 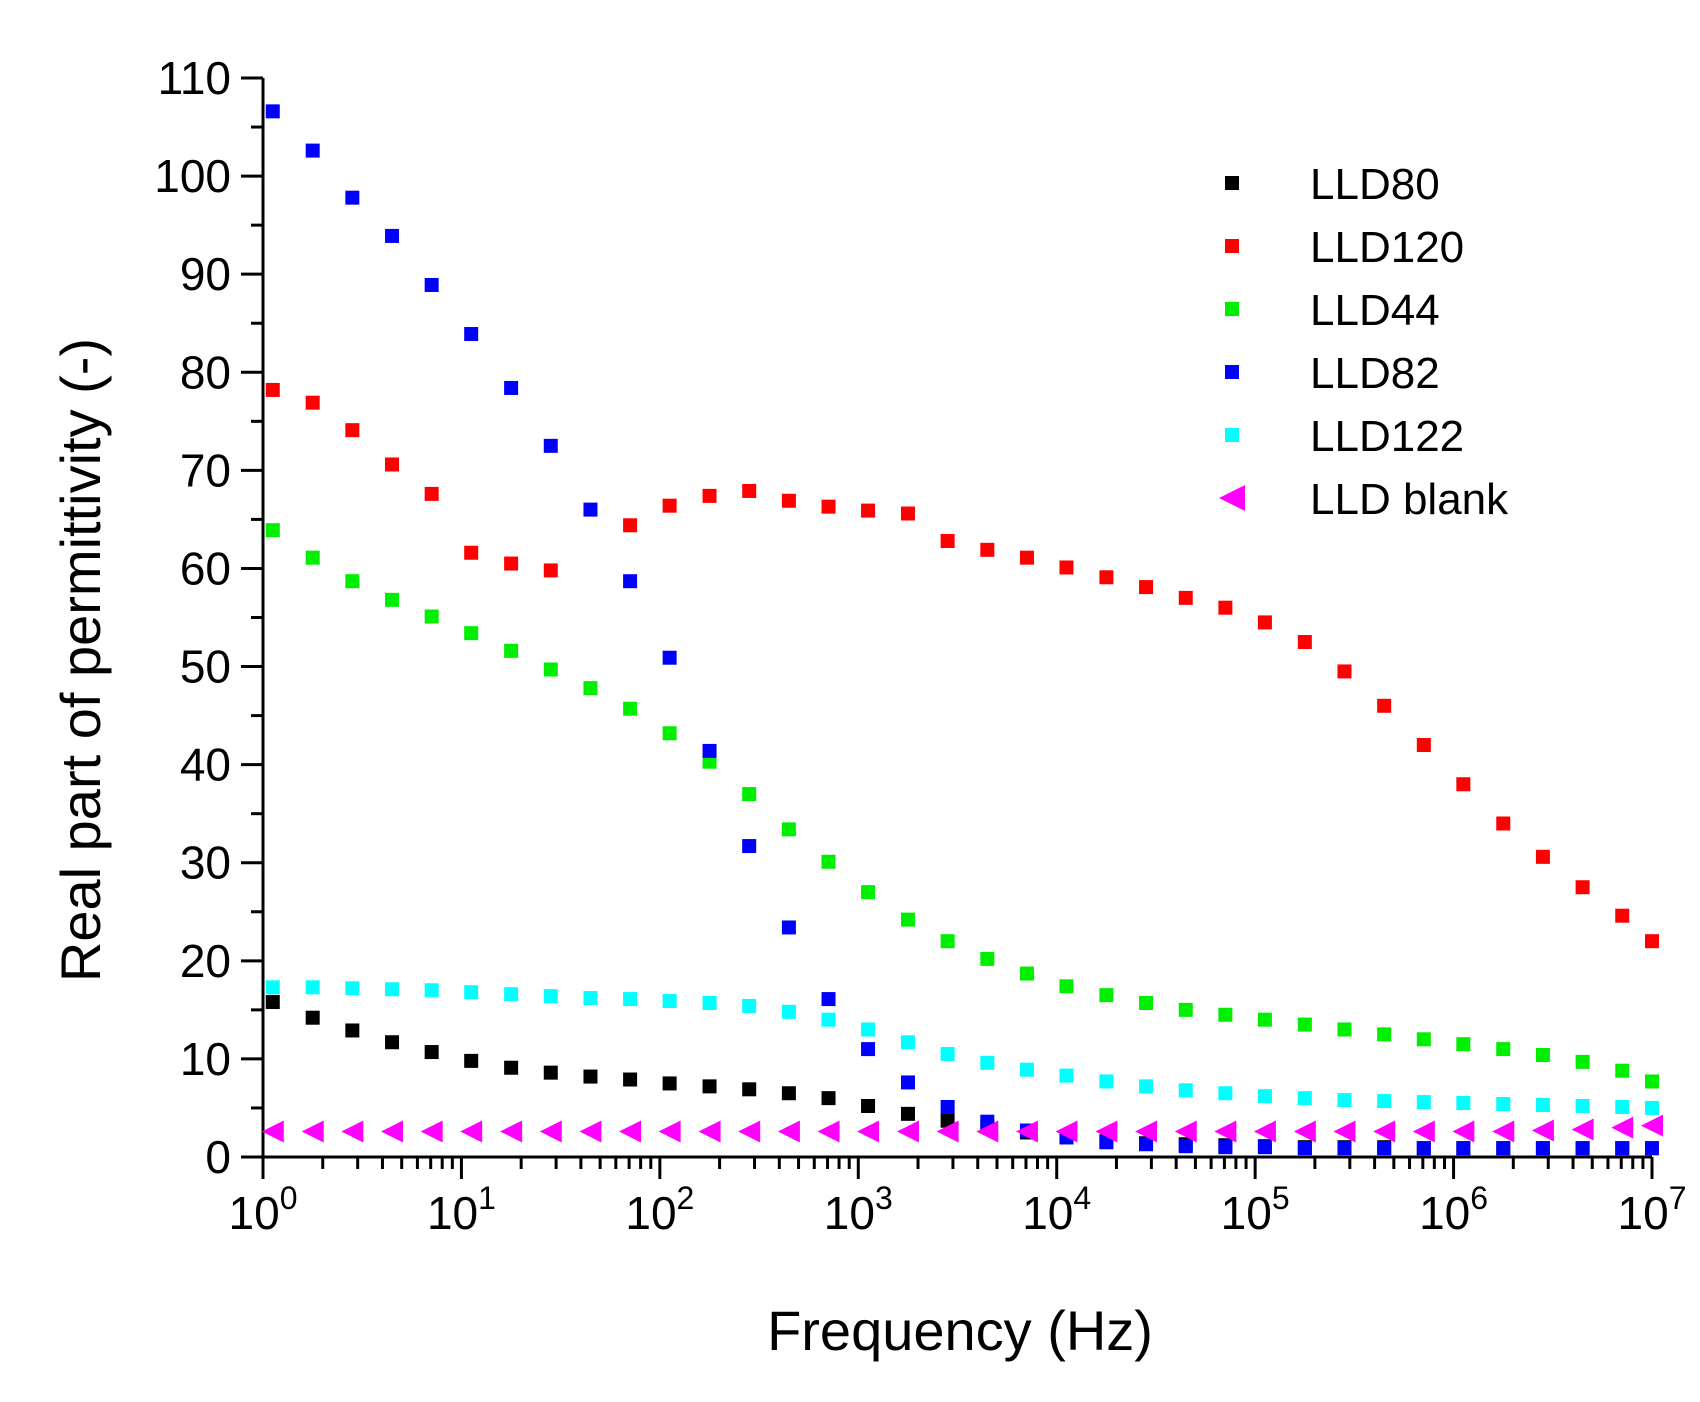 I want to click on y-tick-label: 50, so click(x=205, y=667).